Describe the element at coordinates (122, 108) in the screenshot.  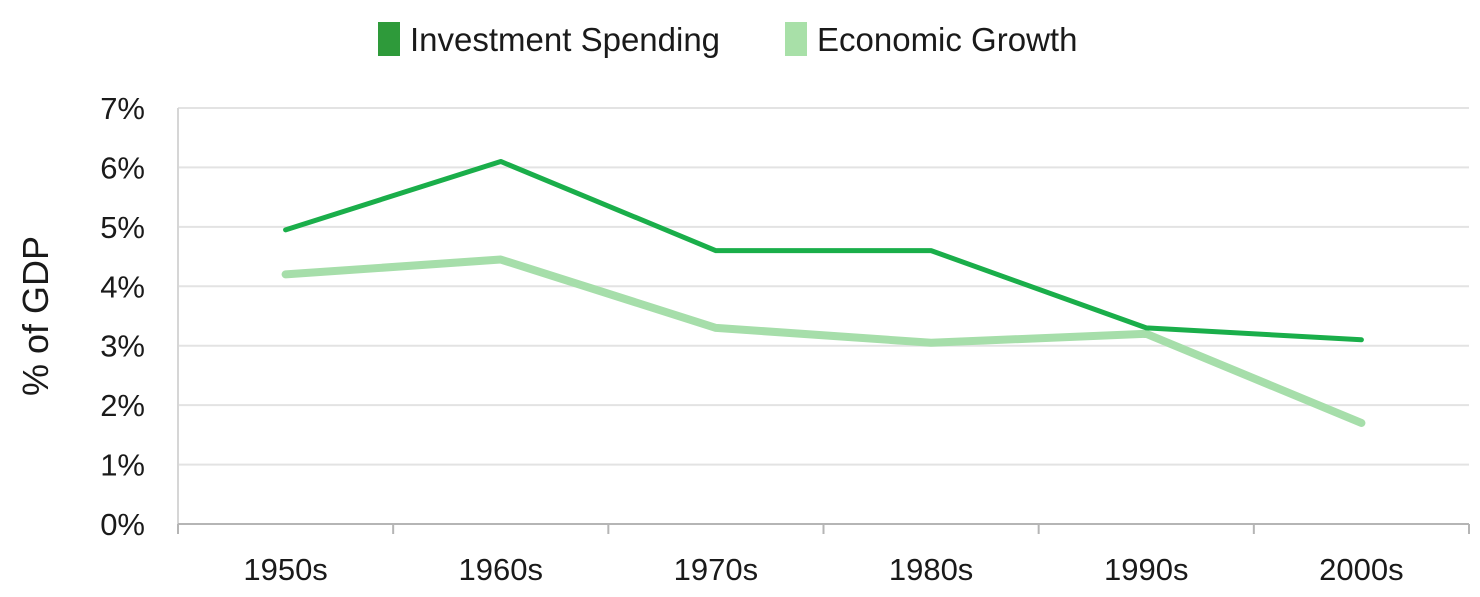
I see `y-tick-label: 7%` at that location.